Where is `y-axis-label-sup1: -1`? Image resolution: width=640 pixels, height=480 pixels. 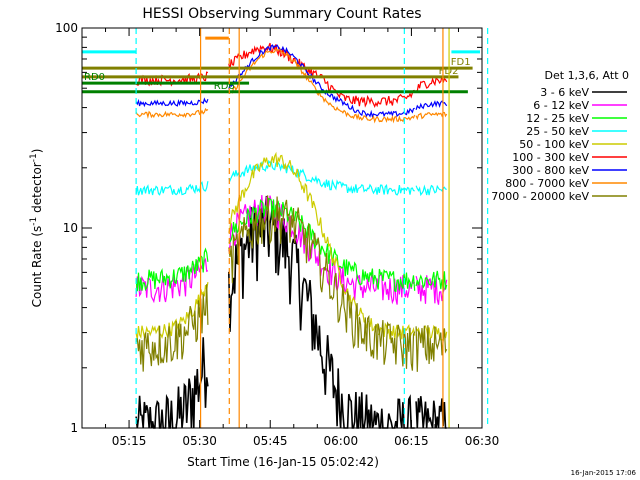 y-axis-label-sup1: -1 is located at coordinates (34, 221).